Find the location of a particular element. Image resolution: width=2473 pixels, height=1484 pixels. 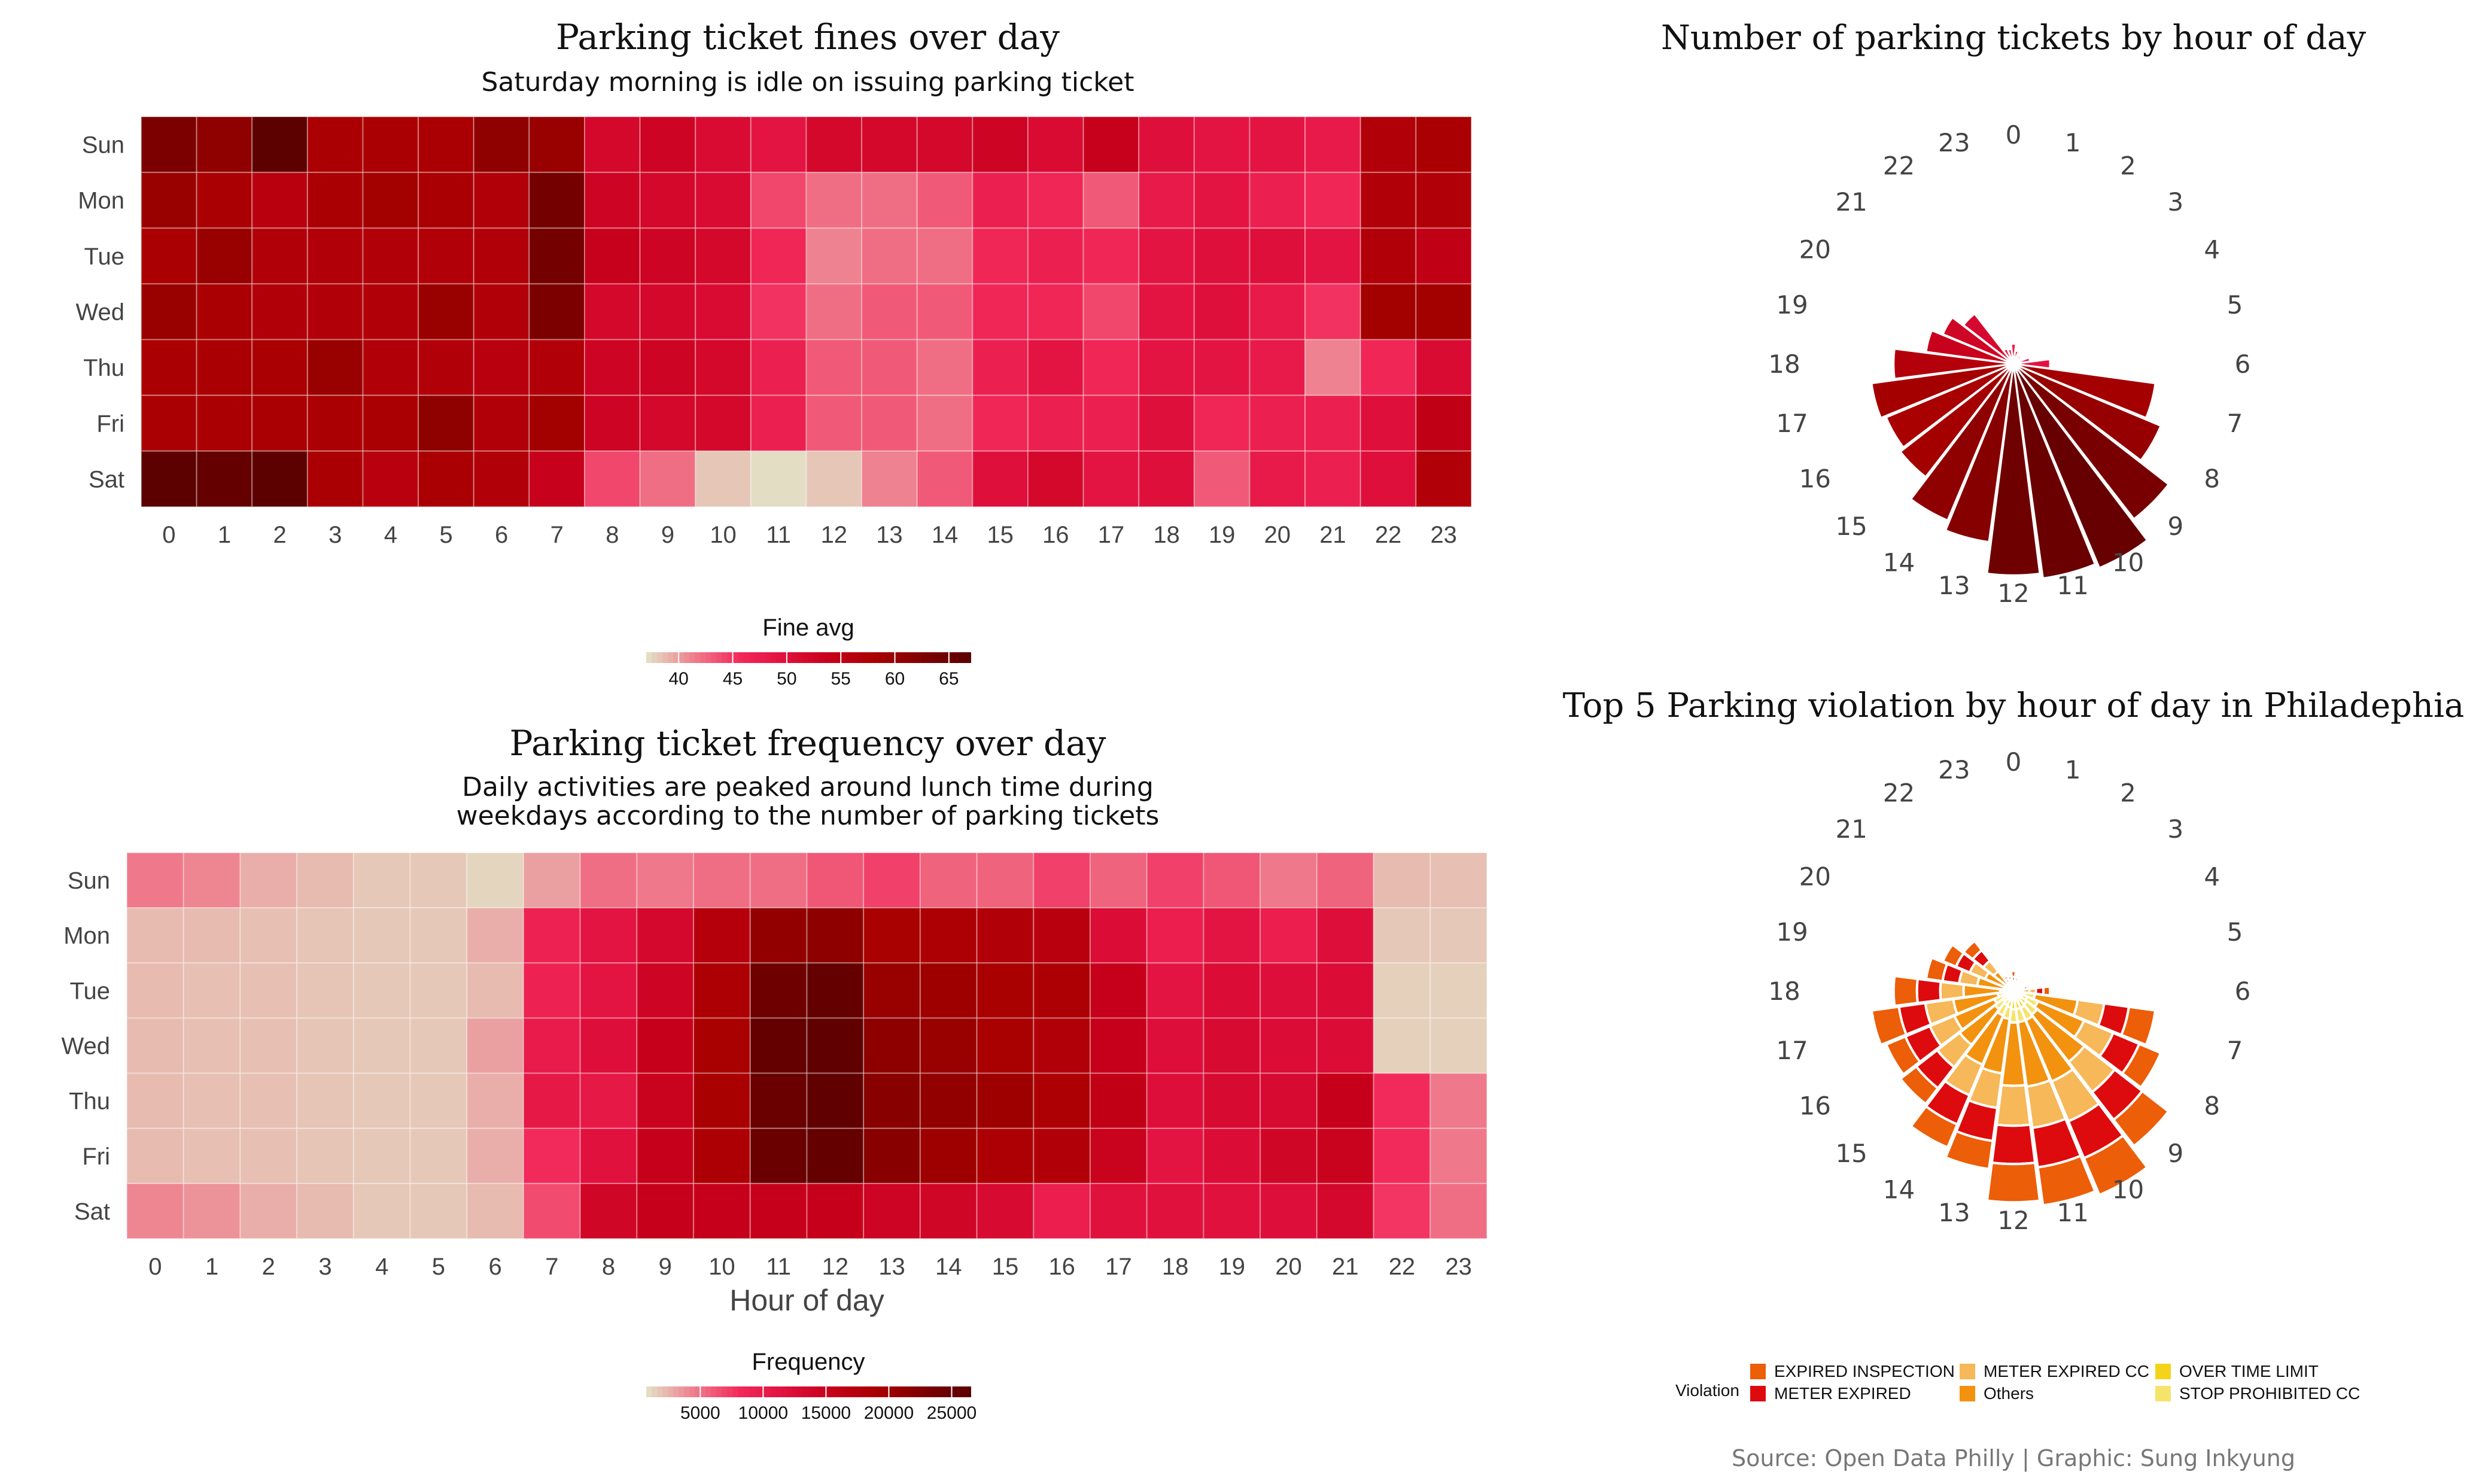

row-label: Wed is located at coordinates (100, 312).